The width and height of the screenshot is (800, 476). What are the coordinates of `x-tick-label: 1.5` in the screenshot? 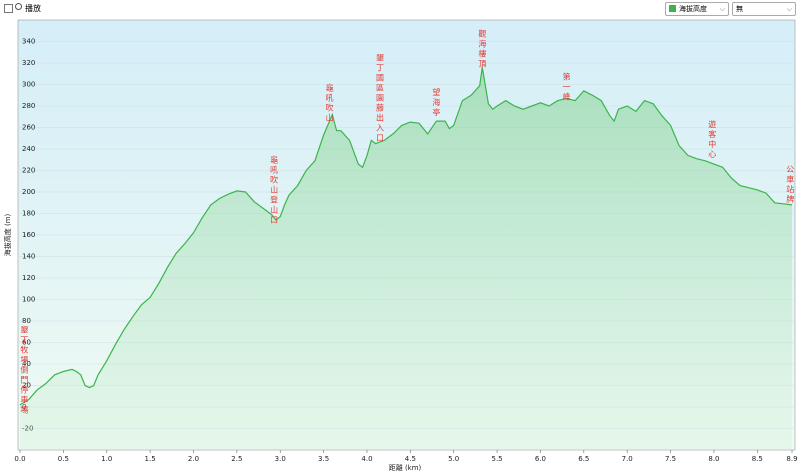 It's located at (150, 459).